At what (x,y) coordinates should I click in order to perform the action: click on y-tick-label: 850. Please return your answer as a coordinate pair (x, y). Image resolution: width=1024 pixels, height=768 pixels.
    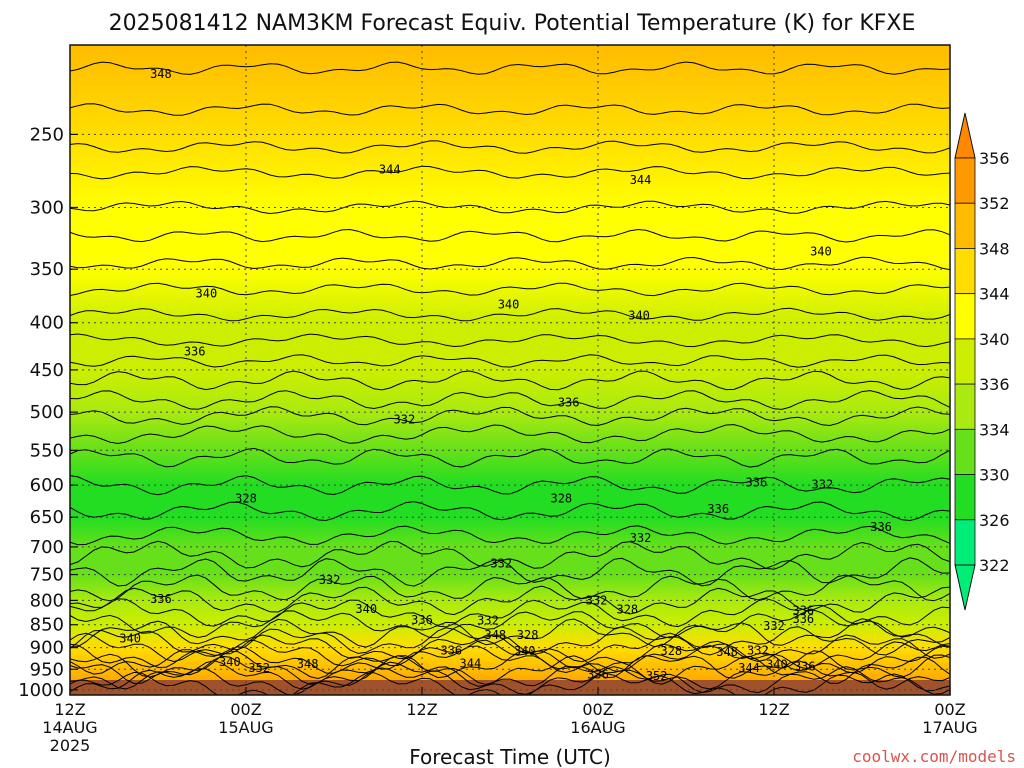
    Looking at the image, I should click on (47, 625).